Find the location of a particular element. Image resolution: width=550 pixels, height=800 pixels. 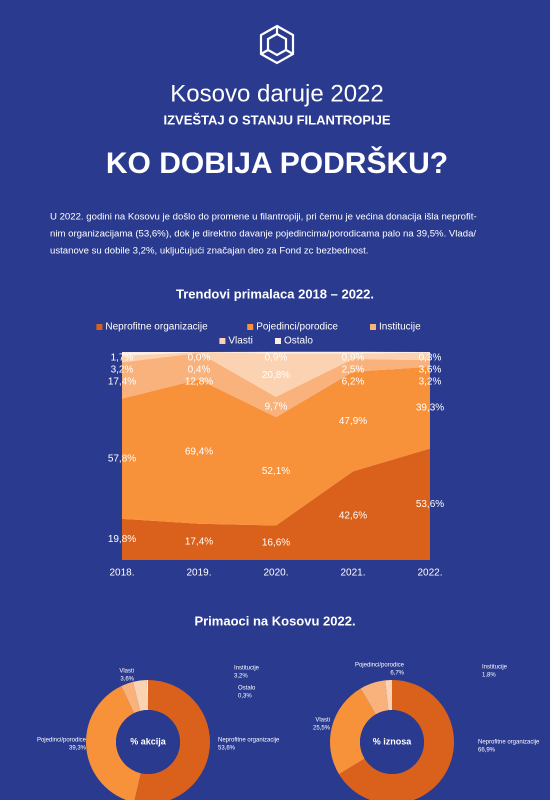

brand: Kosovo daruje 2022 is located at coordinates (277, 93).